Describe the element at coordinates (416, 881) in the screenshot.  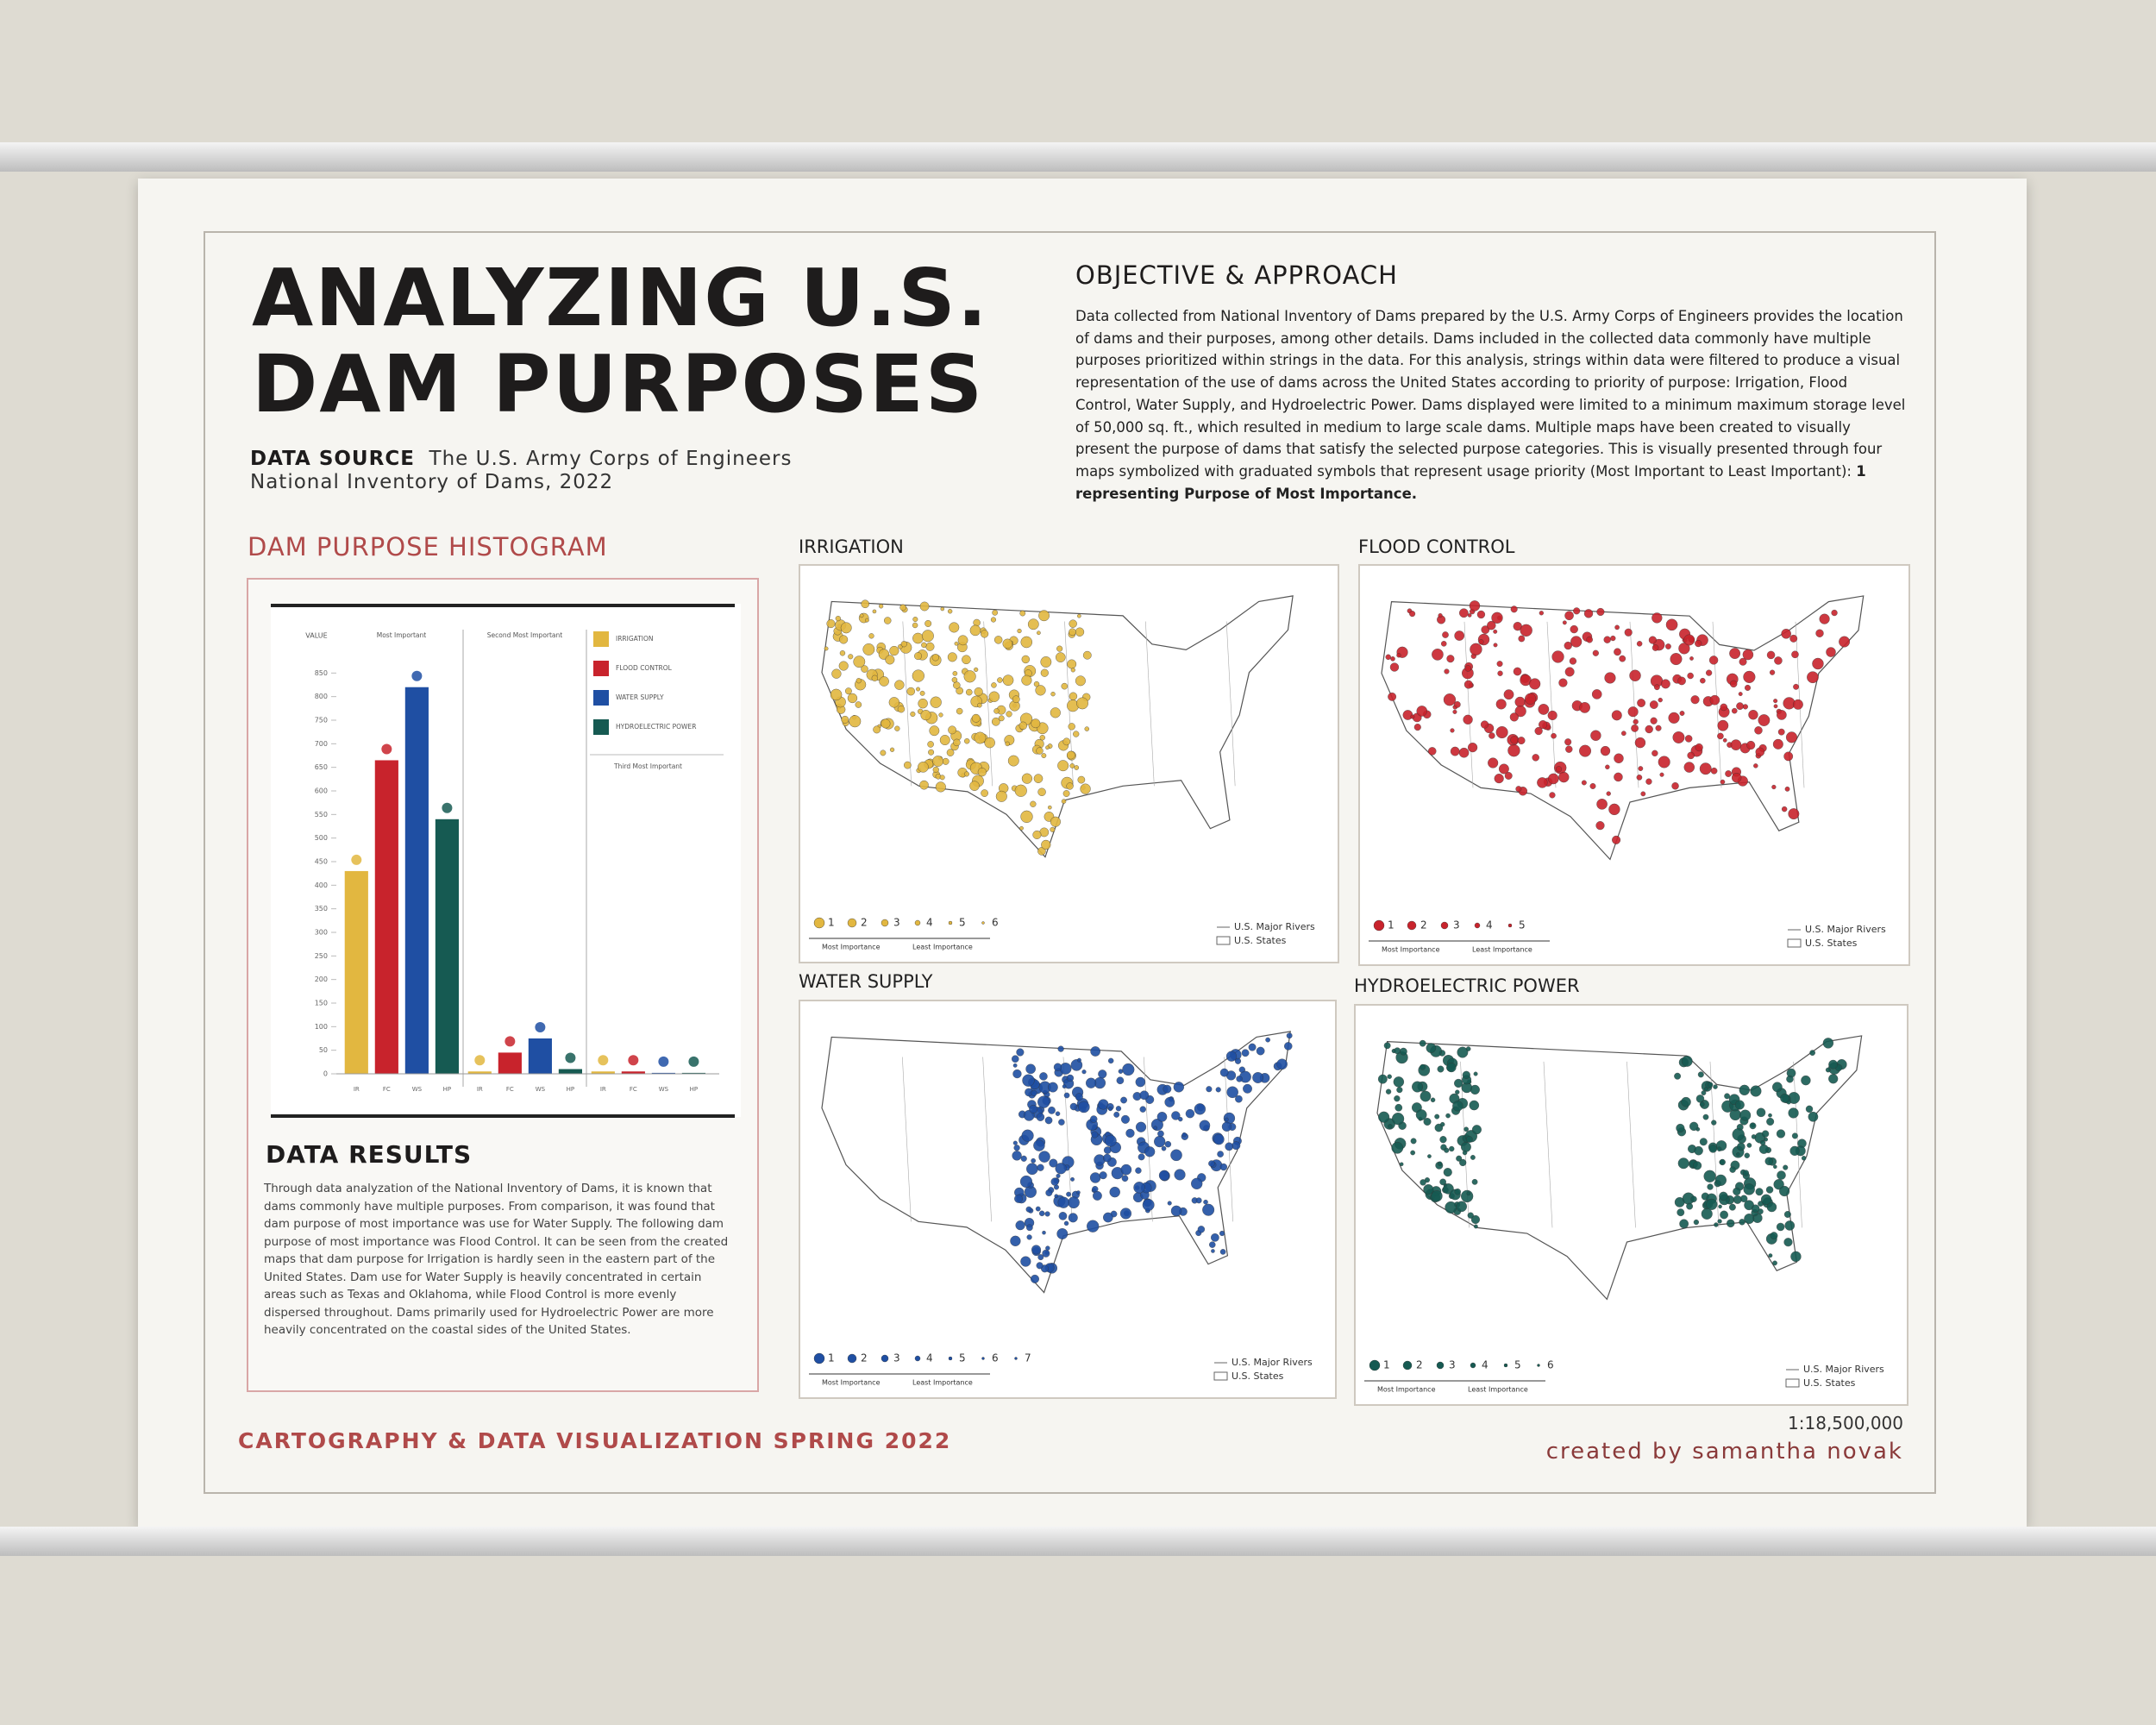
I see `bar` at that location.